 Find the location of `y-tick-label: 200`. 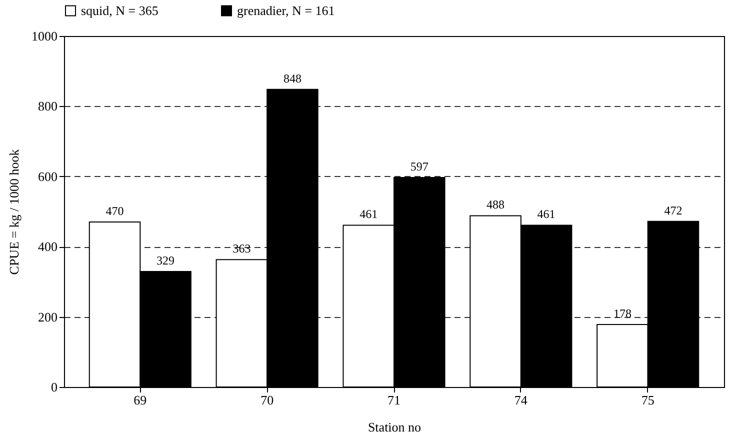

y-tick-label: 200 is located at coordinates (48, 316).